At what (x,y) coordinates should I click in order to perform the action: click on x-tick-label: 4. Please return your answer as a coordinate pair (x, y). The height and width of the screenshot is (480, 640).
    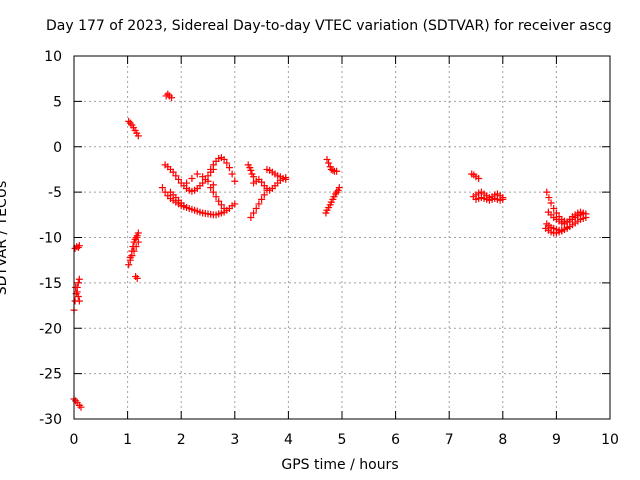
    Looking at the image, I should click on (288, 440).